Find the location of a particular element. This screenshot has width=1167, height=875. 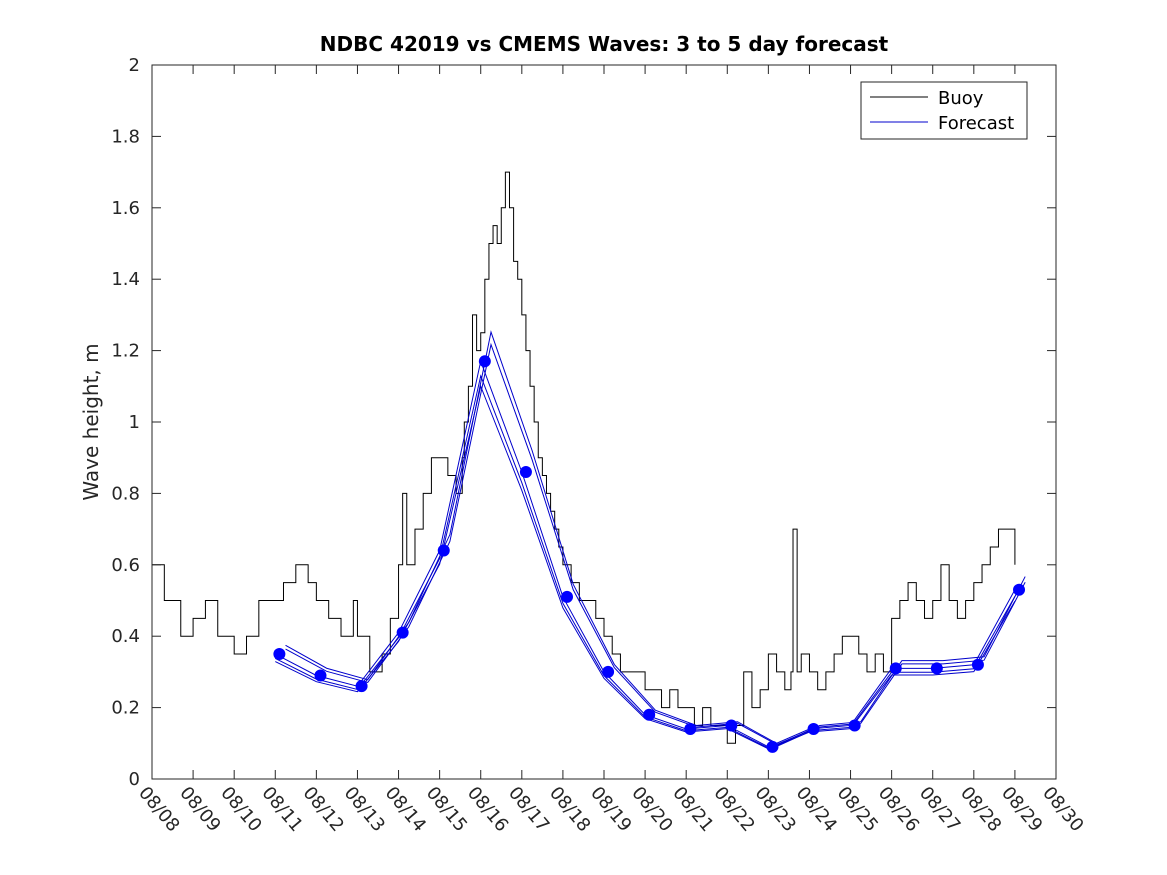

x-tick-label: 08/30 is located at coordinates (1062, 809).